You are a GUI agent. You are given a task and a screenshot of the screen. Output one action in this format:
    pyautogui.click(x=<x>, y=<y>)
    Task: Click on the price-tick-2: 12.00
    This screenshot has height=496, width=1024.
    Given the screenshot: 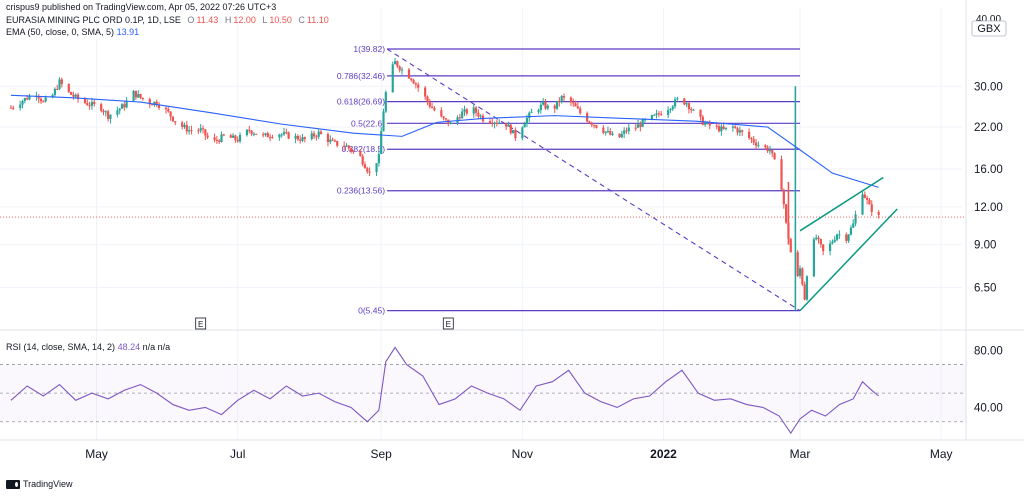 What is the action you would take?
    pyautogui.click(x=988, y=208)
    